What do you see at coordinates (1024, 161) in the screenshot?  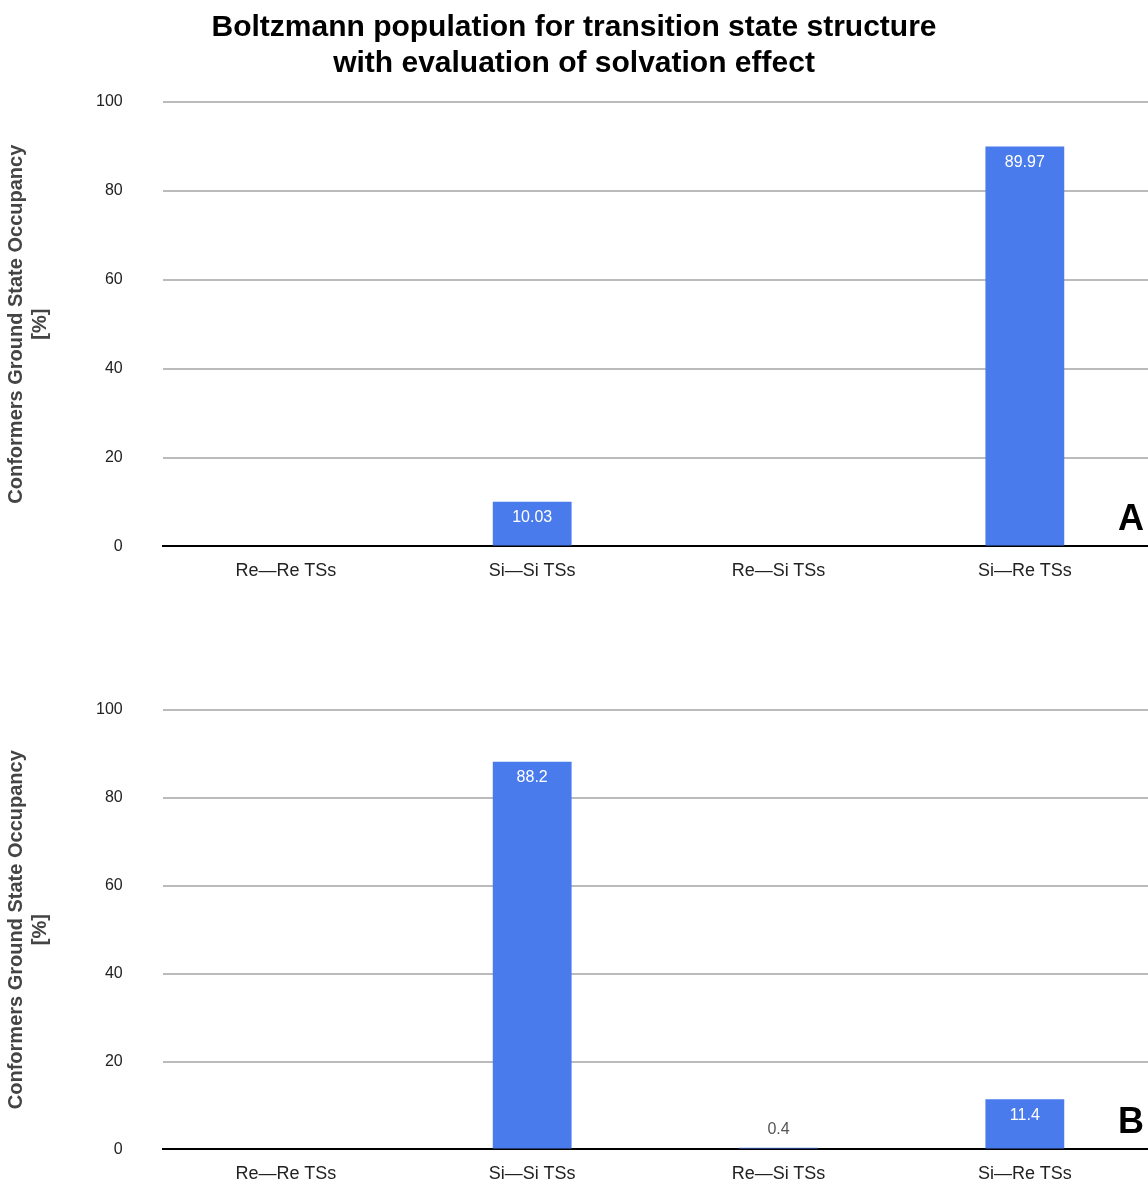 I see `data-label: 89.97` at bounding box center [1024, 161].